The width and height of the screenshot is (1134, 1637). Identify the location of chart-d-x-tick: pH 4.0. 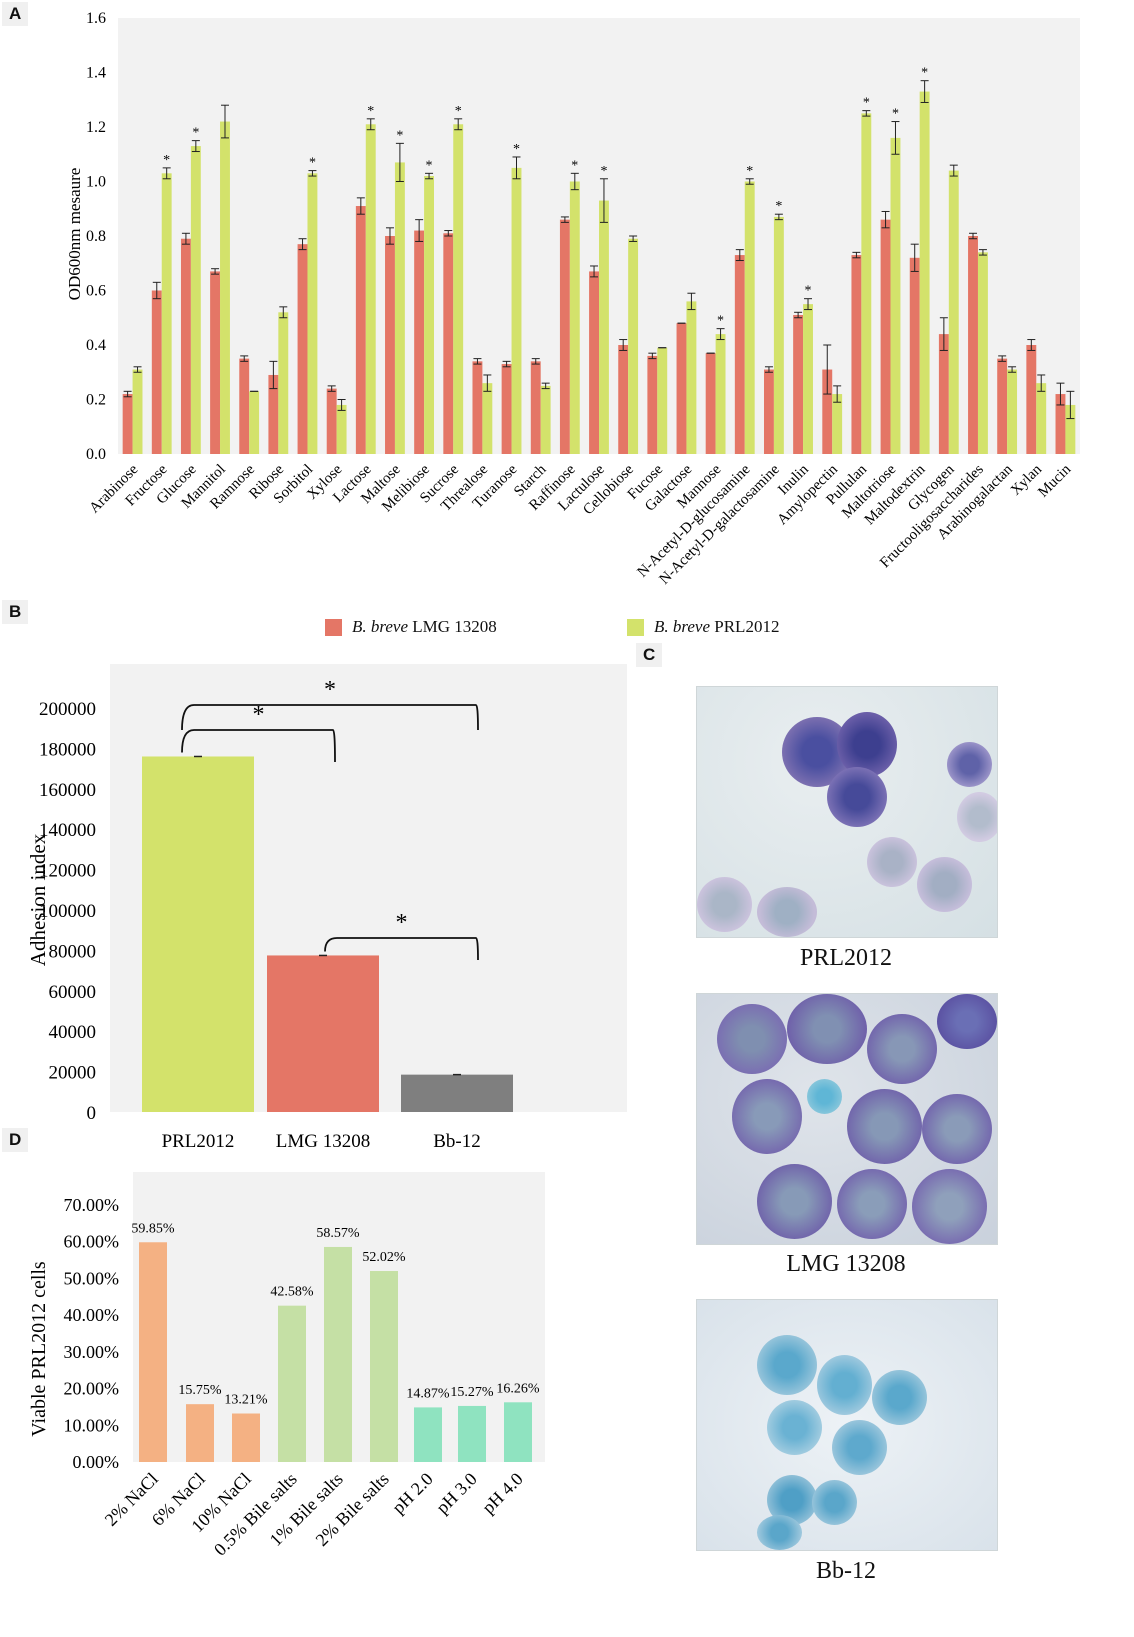
(502, 1493).